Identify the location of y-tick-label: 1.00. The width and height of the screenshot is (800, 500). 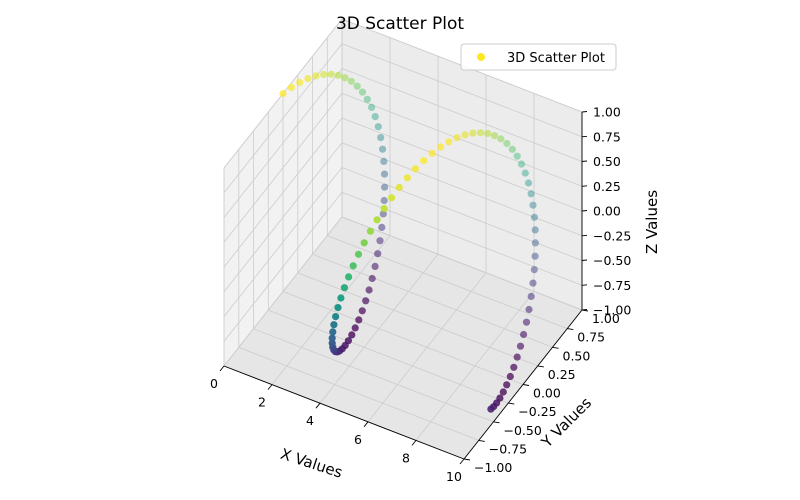
(606, 318).